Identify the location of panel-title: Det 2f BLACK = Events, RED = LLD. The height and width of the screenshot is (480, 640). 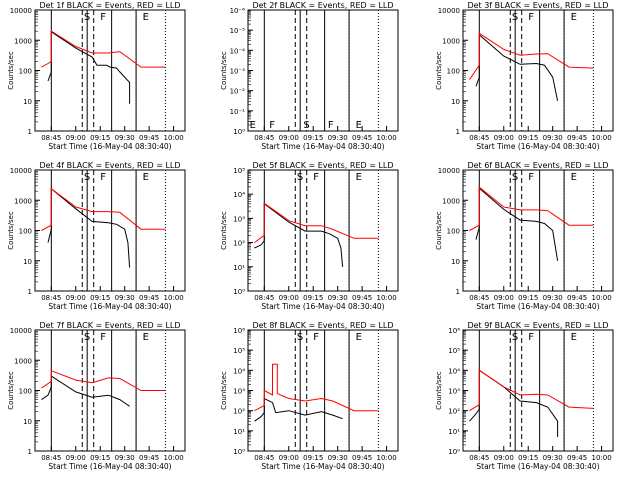
(322, 5).